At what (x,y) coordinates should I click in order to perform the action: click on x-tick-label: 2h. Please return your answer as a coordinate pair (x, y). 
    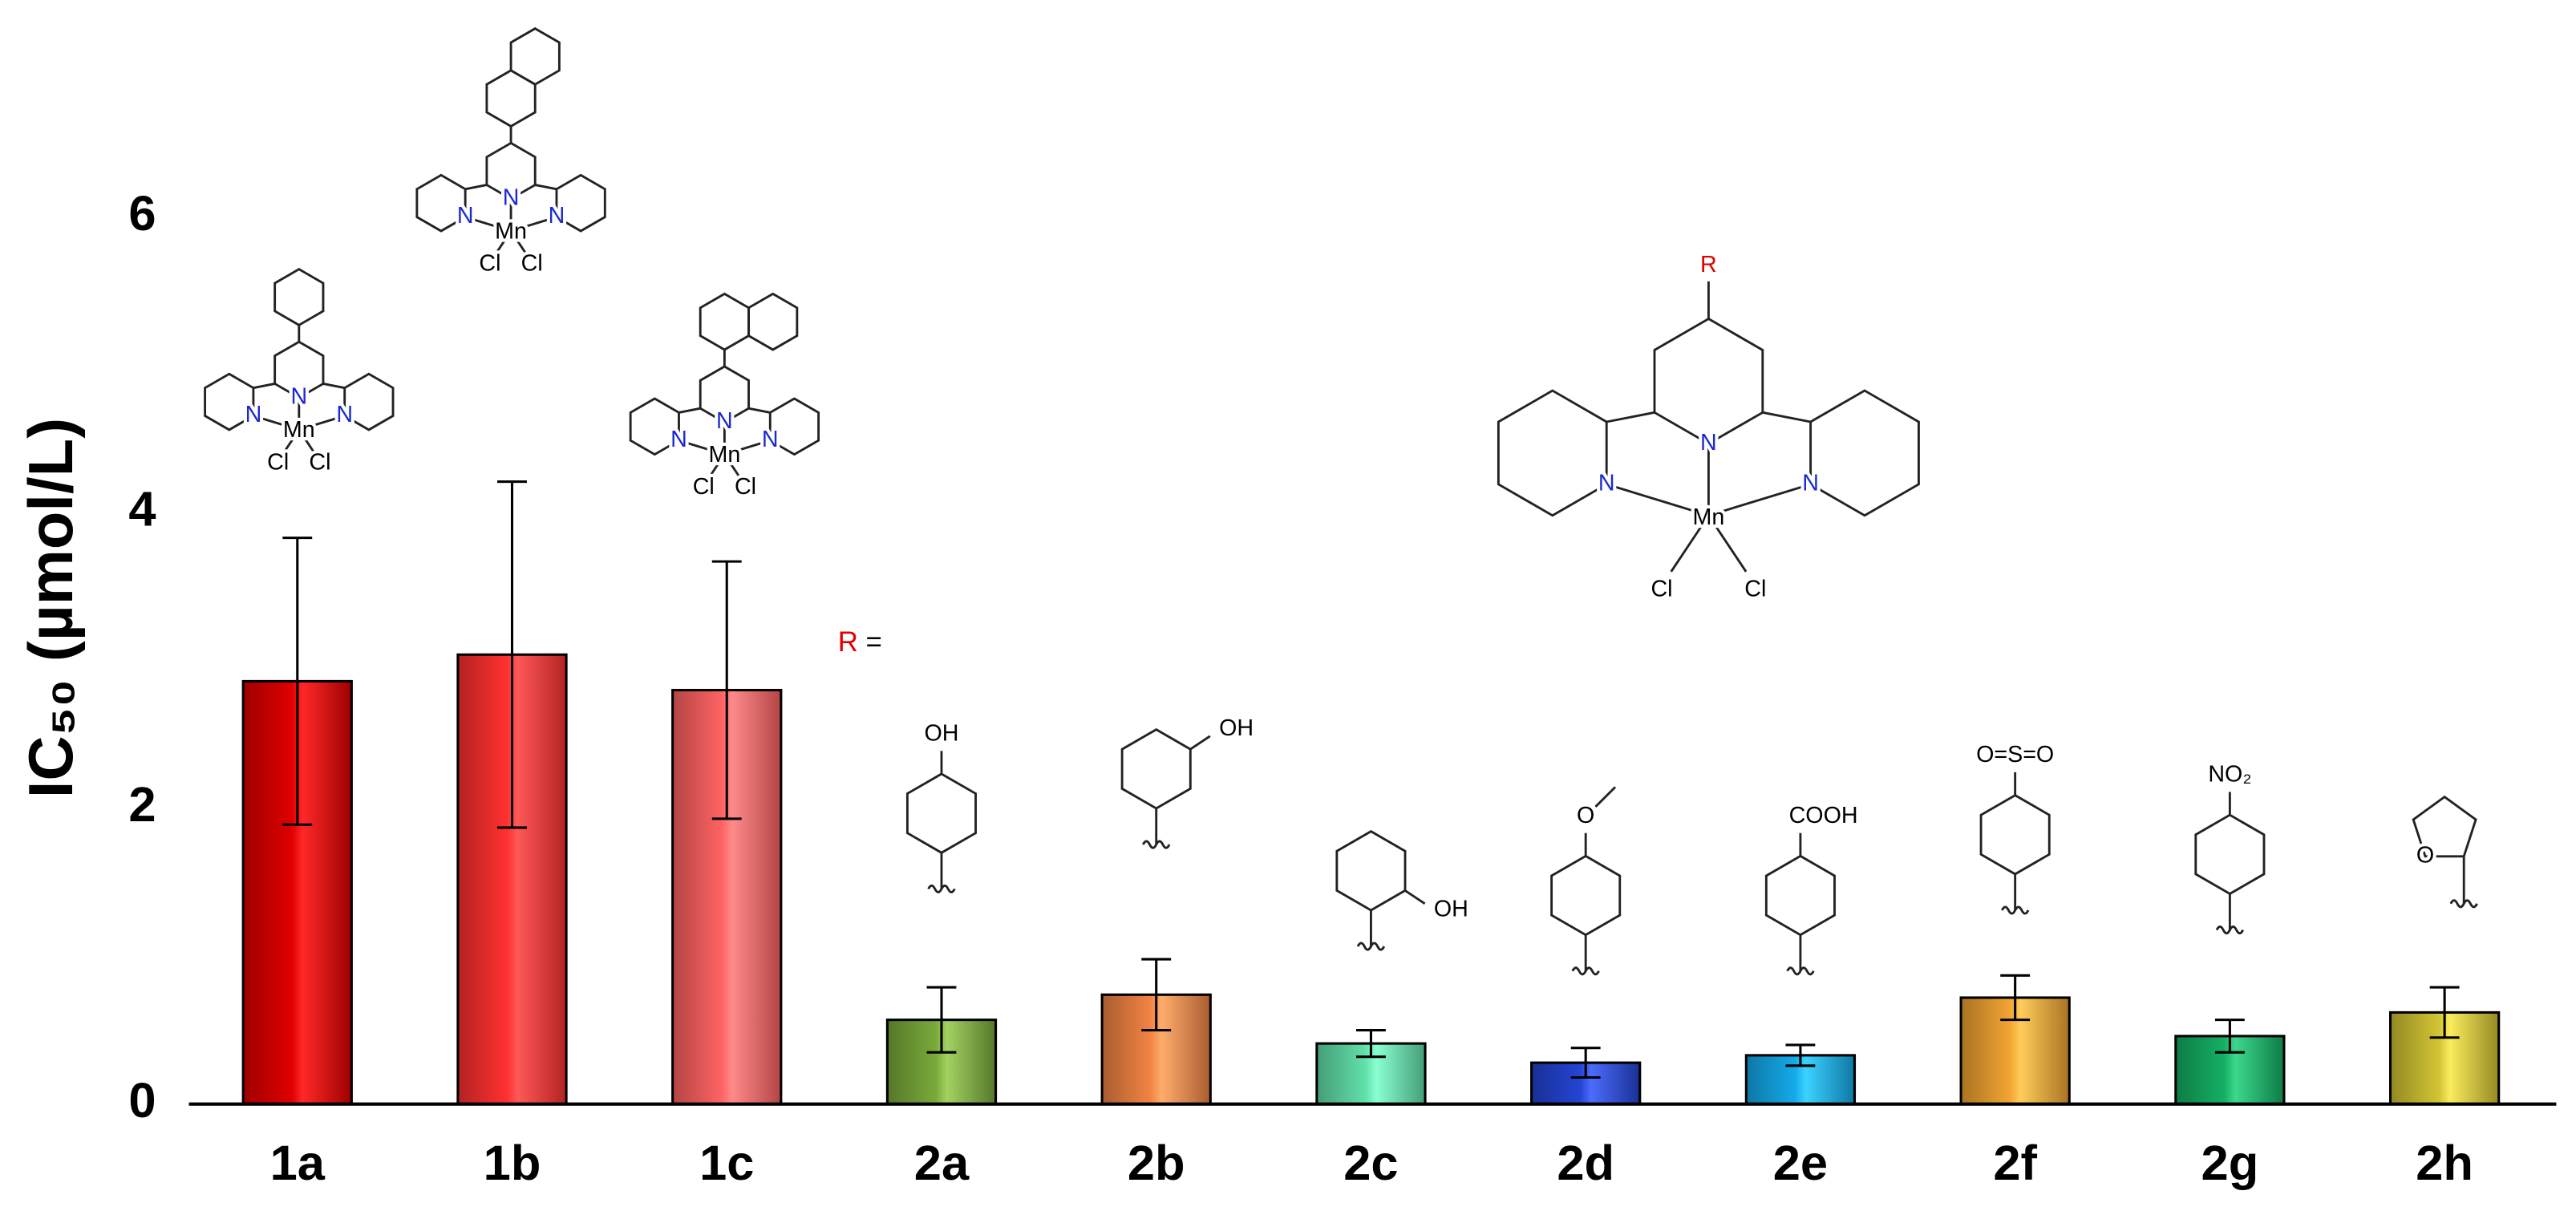
    Looking at the image, I should click on (2444, 1163).